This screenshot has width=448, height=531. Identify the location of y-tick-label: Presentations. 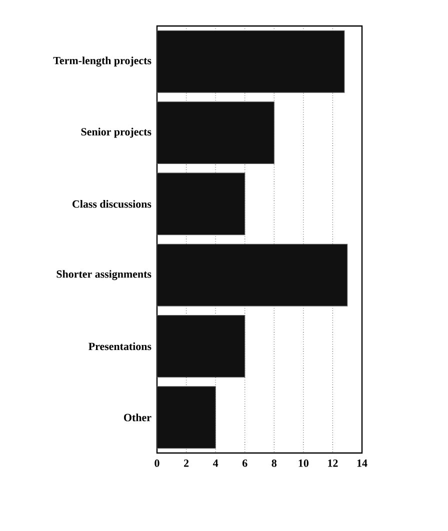
(120, 346).